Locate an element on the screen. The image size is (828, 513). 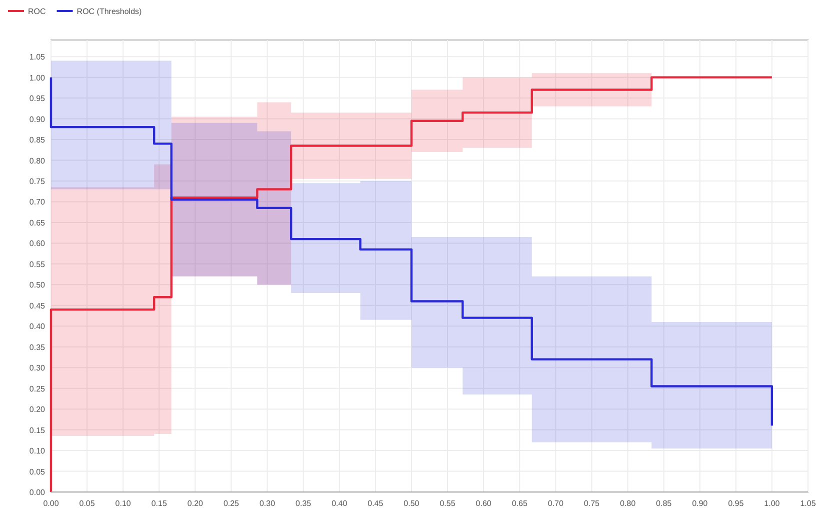
y-tick-label: 0.70 is located at coordinates (37, 202).